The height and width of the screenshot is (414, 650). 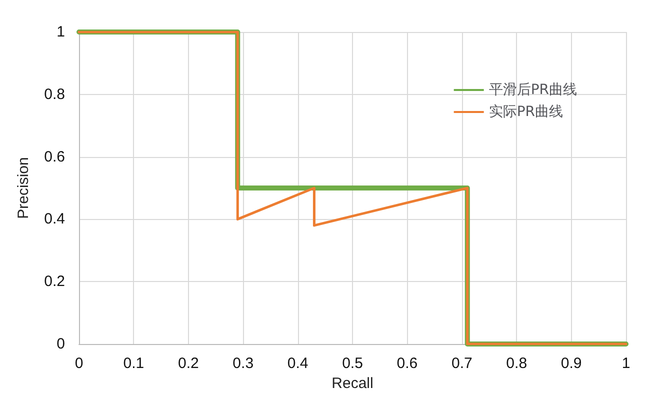 I want to click on x-tick-label: 0.5, so click(x=352, y=363).